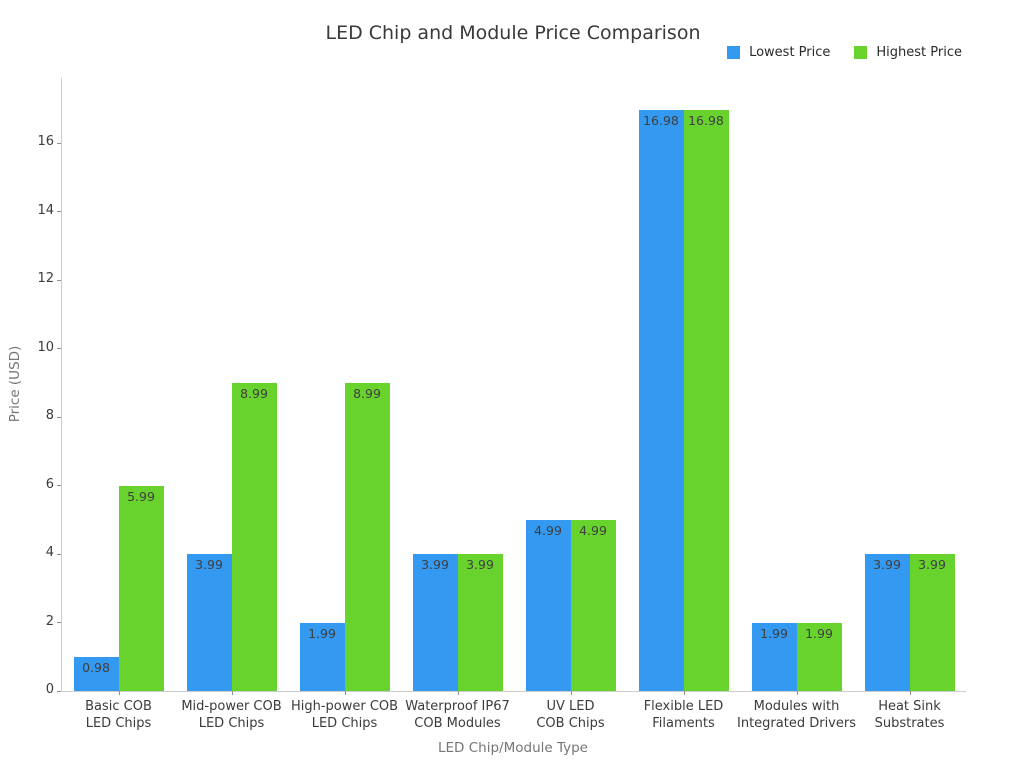 The image size is (1024, 768). What do you see at coordinates (49, 689) in the screenshot?
I see `y-tick-label: 0` at bounding box center [49, 689].